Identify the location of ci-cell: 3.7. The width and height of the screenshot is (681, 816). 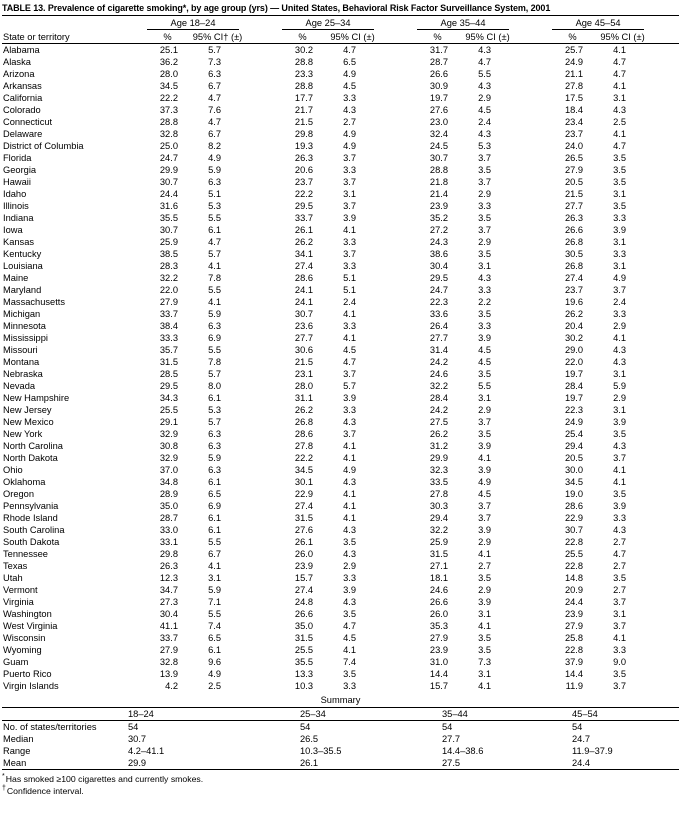
(620, 626).